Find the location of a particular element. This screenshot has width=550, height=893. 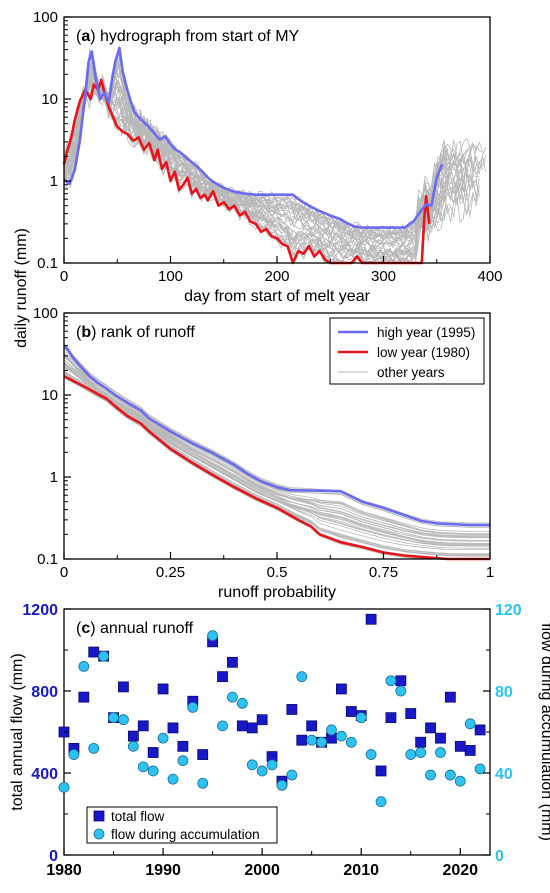

x-tick-label: 0.25 is located at coordinates (170, 572).